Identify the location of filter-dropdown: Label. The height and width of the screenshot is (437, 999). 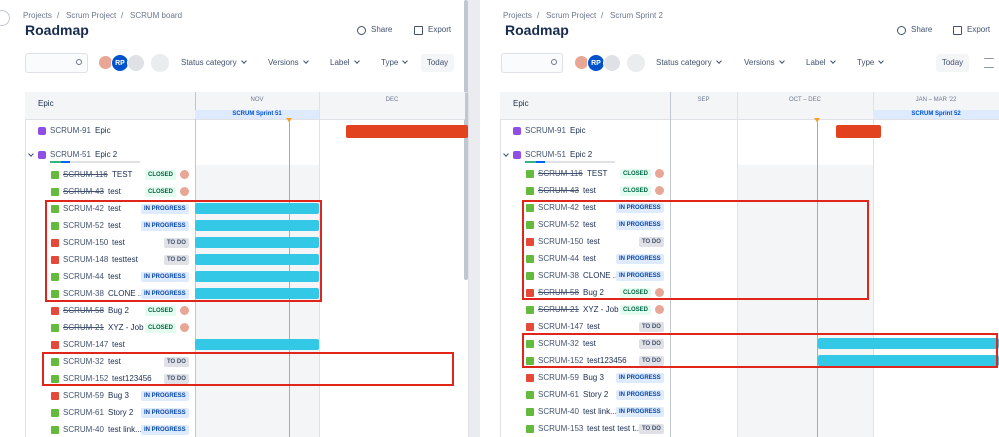
(340, 62).